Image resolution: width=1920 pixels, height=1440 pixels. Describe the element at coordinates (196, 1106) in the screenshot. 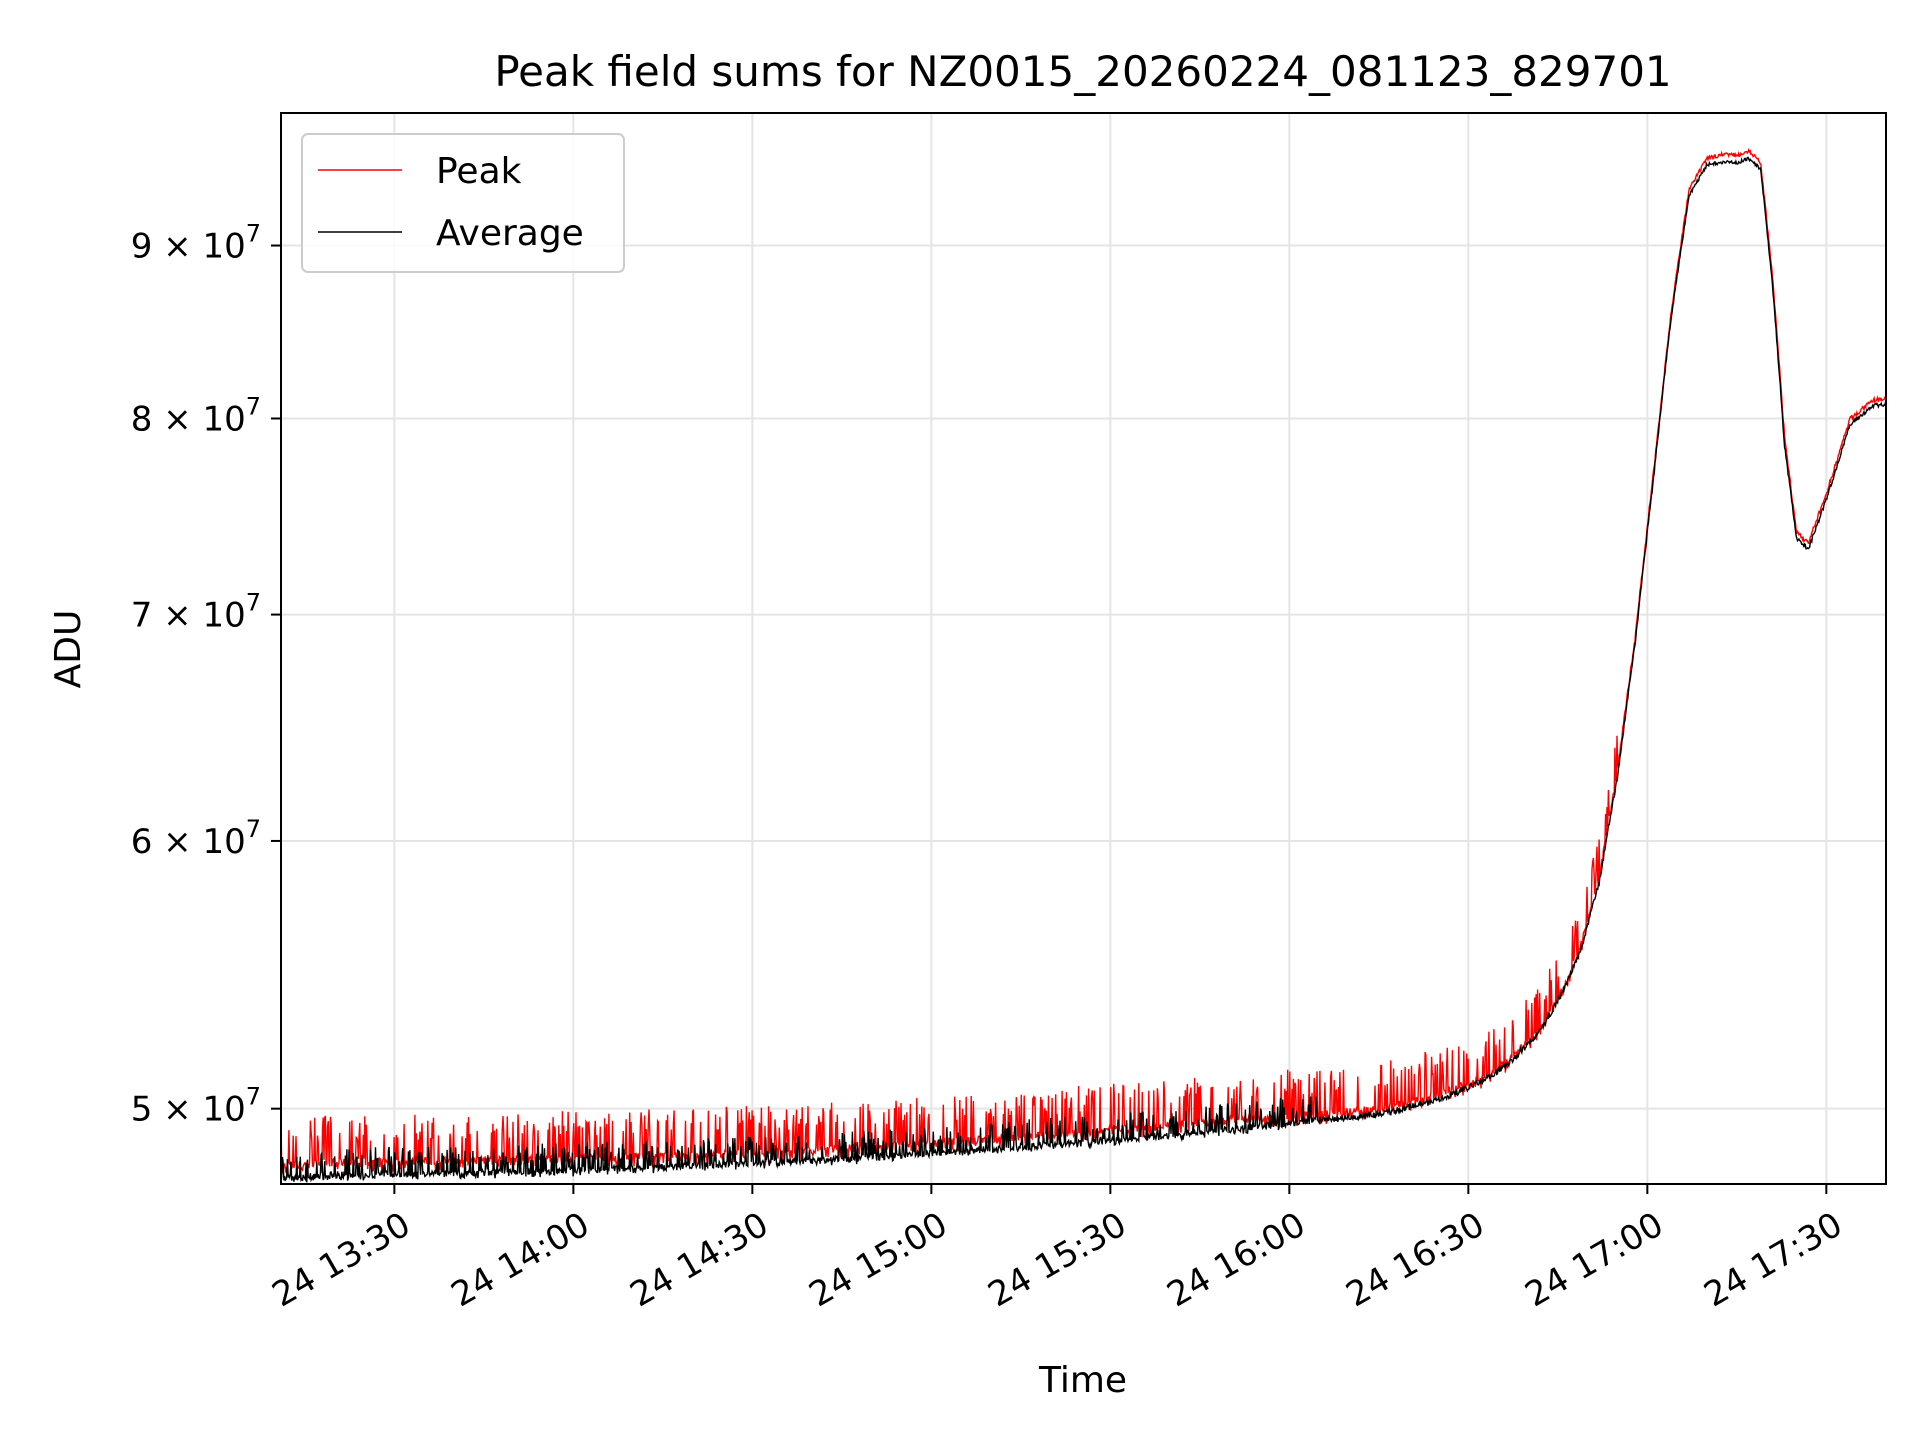

I see `y-tick-label: 5 × 107` at that location.